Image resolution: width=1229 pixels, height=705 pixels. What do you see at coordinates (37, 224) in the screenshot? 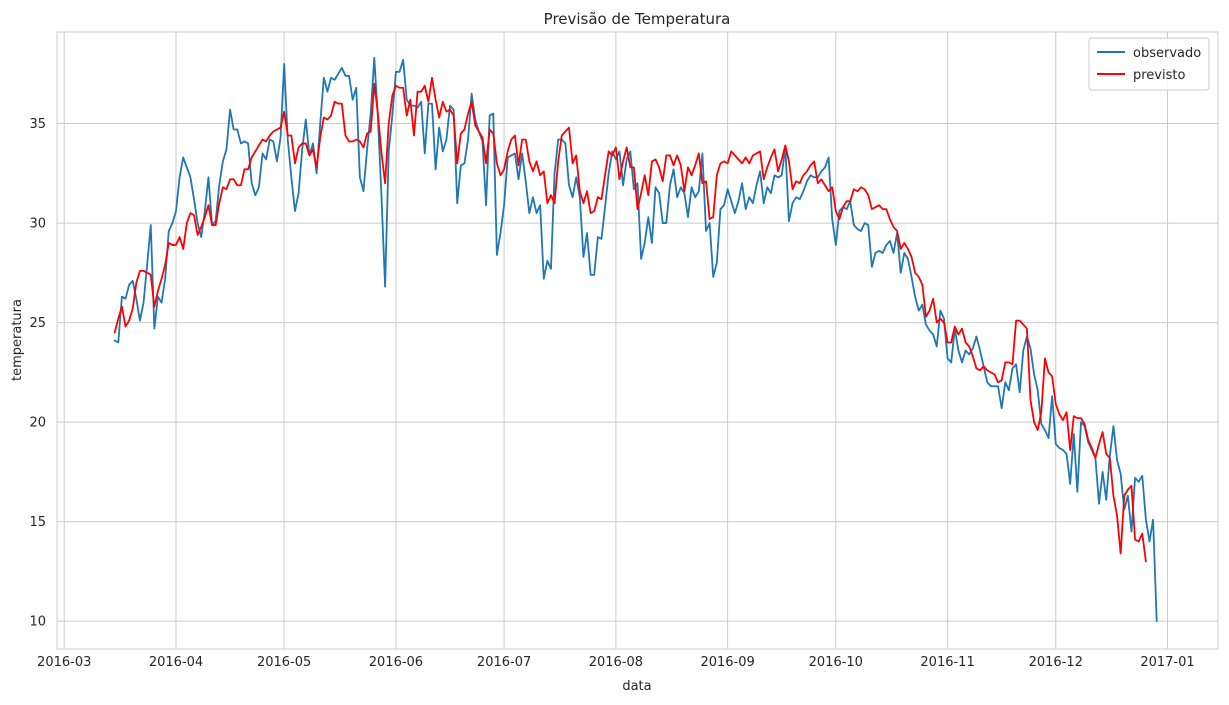
I see `y-tick-label: 30` at bounding box center [37, 224].